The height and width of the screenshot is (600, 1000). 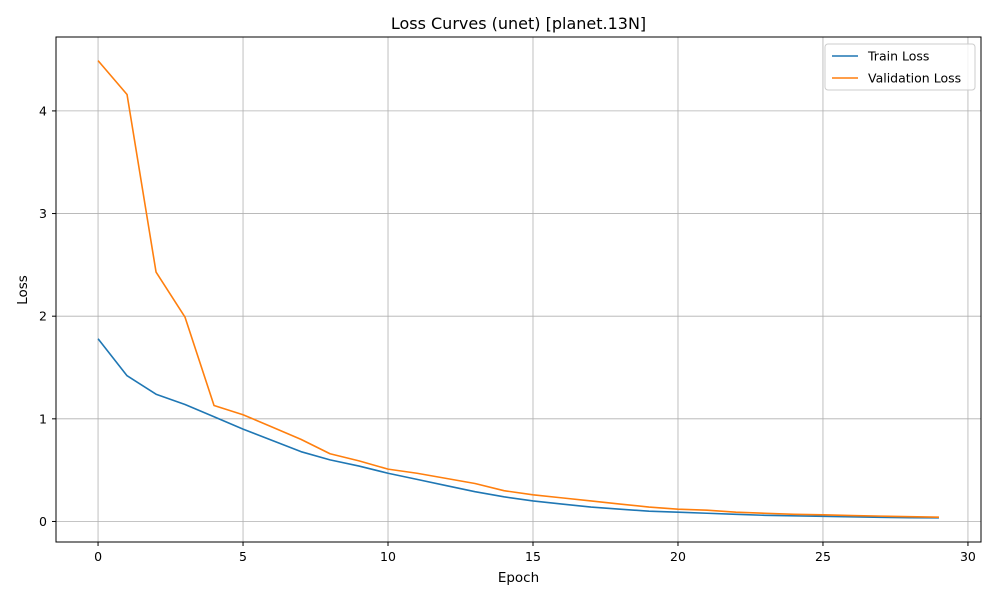 I want to click on y-tick-label: 1, so click(x=43, y=418).